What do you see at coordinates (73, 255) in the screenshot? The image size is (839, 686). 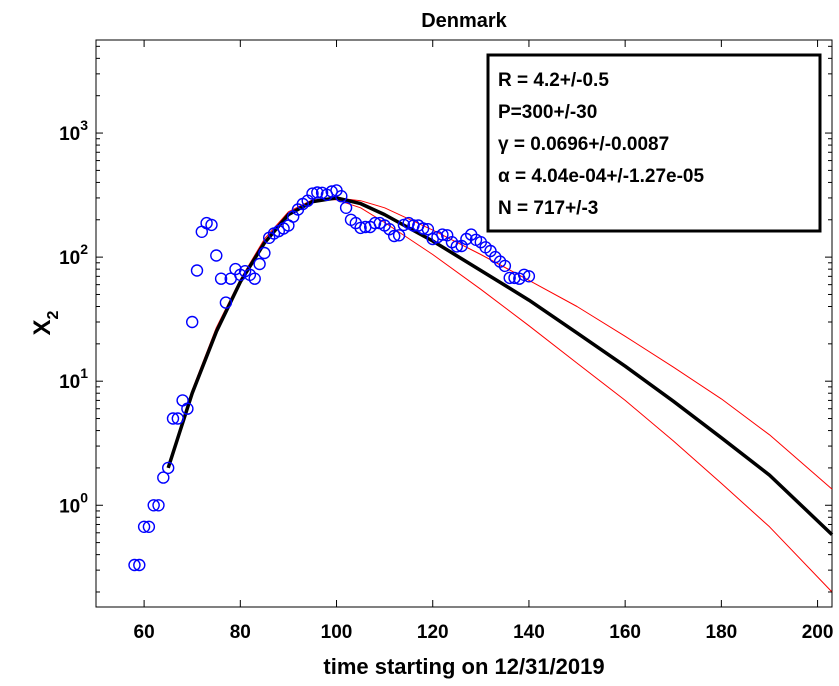 I see `y-tick-label: 10²` at bounding box center [73, 255].